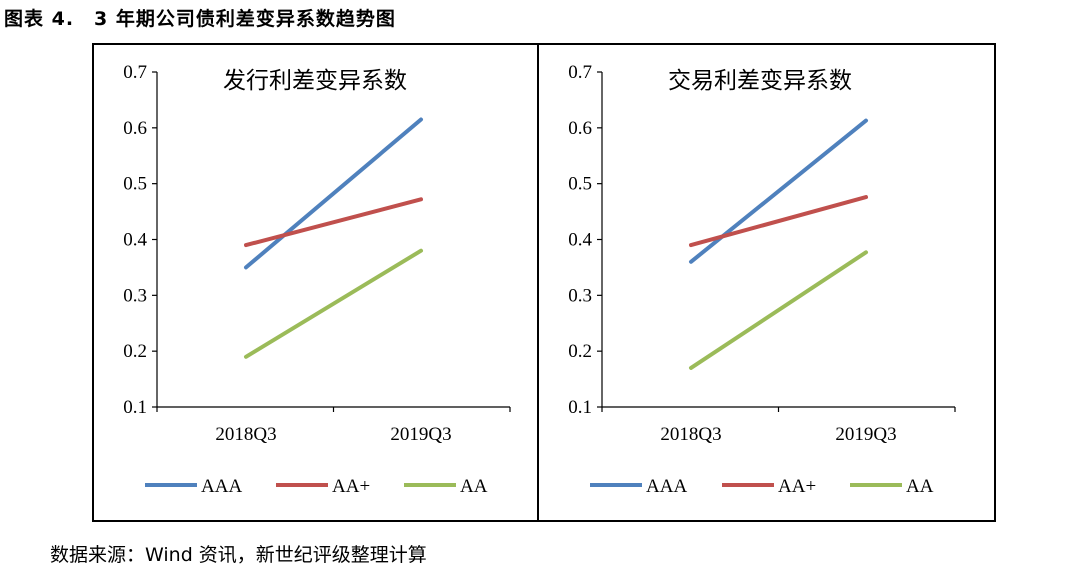 The height and width of the screenshot is (579, 1080). I want to click on figure-title: 图表 4. 3 年期公司债利差变异系数趋势图, so click(200, 19).